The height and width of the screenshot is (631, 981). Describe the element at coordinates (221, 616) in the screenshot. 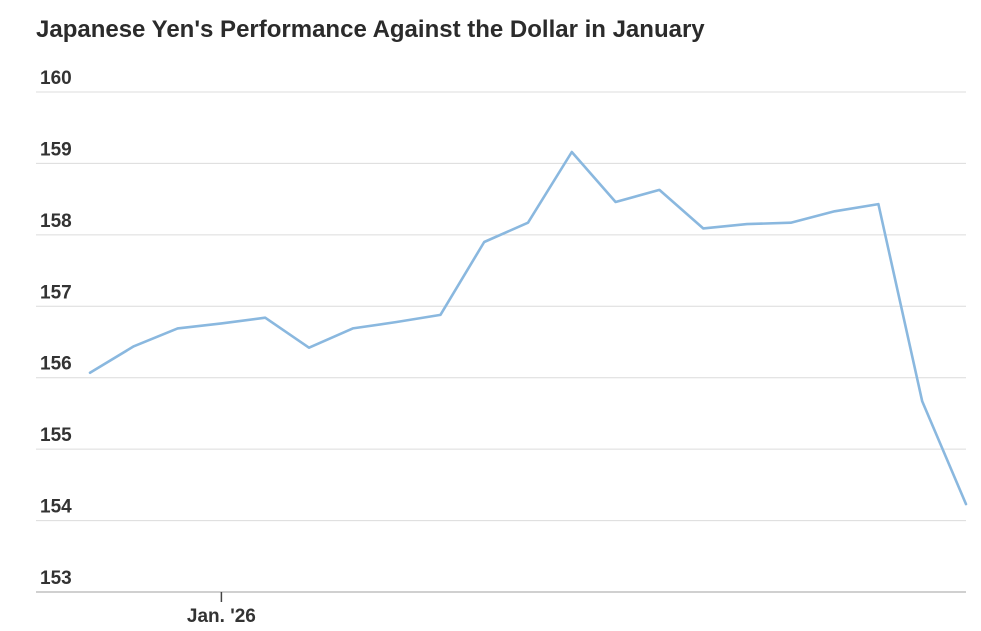

I see `x-tick-label: Jan. '26` at that location.